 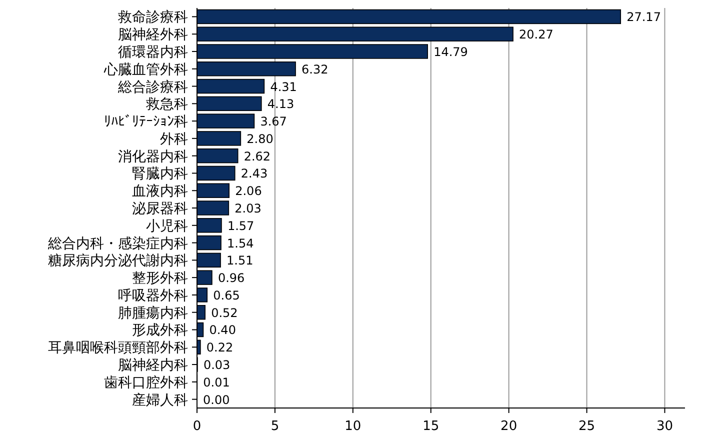 What do you see at coordinates (174, 139) in the screenshot?
I see `y-tick-label: 外科` at bounding box center [174, 139].